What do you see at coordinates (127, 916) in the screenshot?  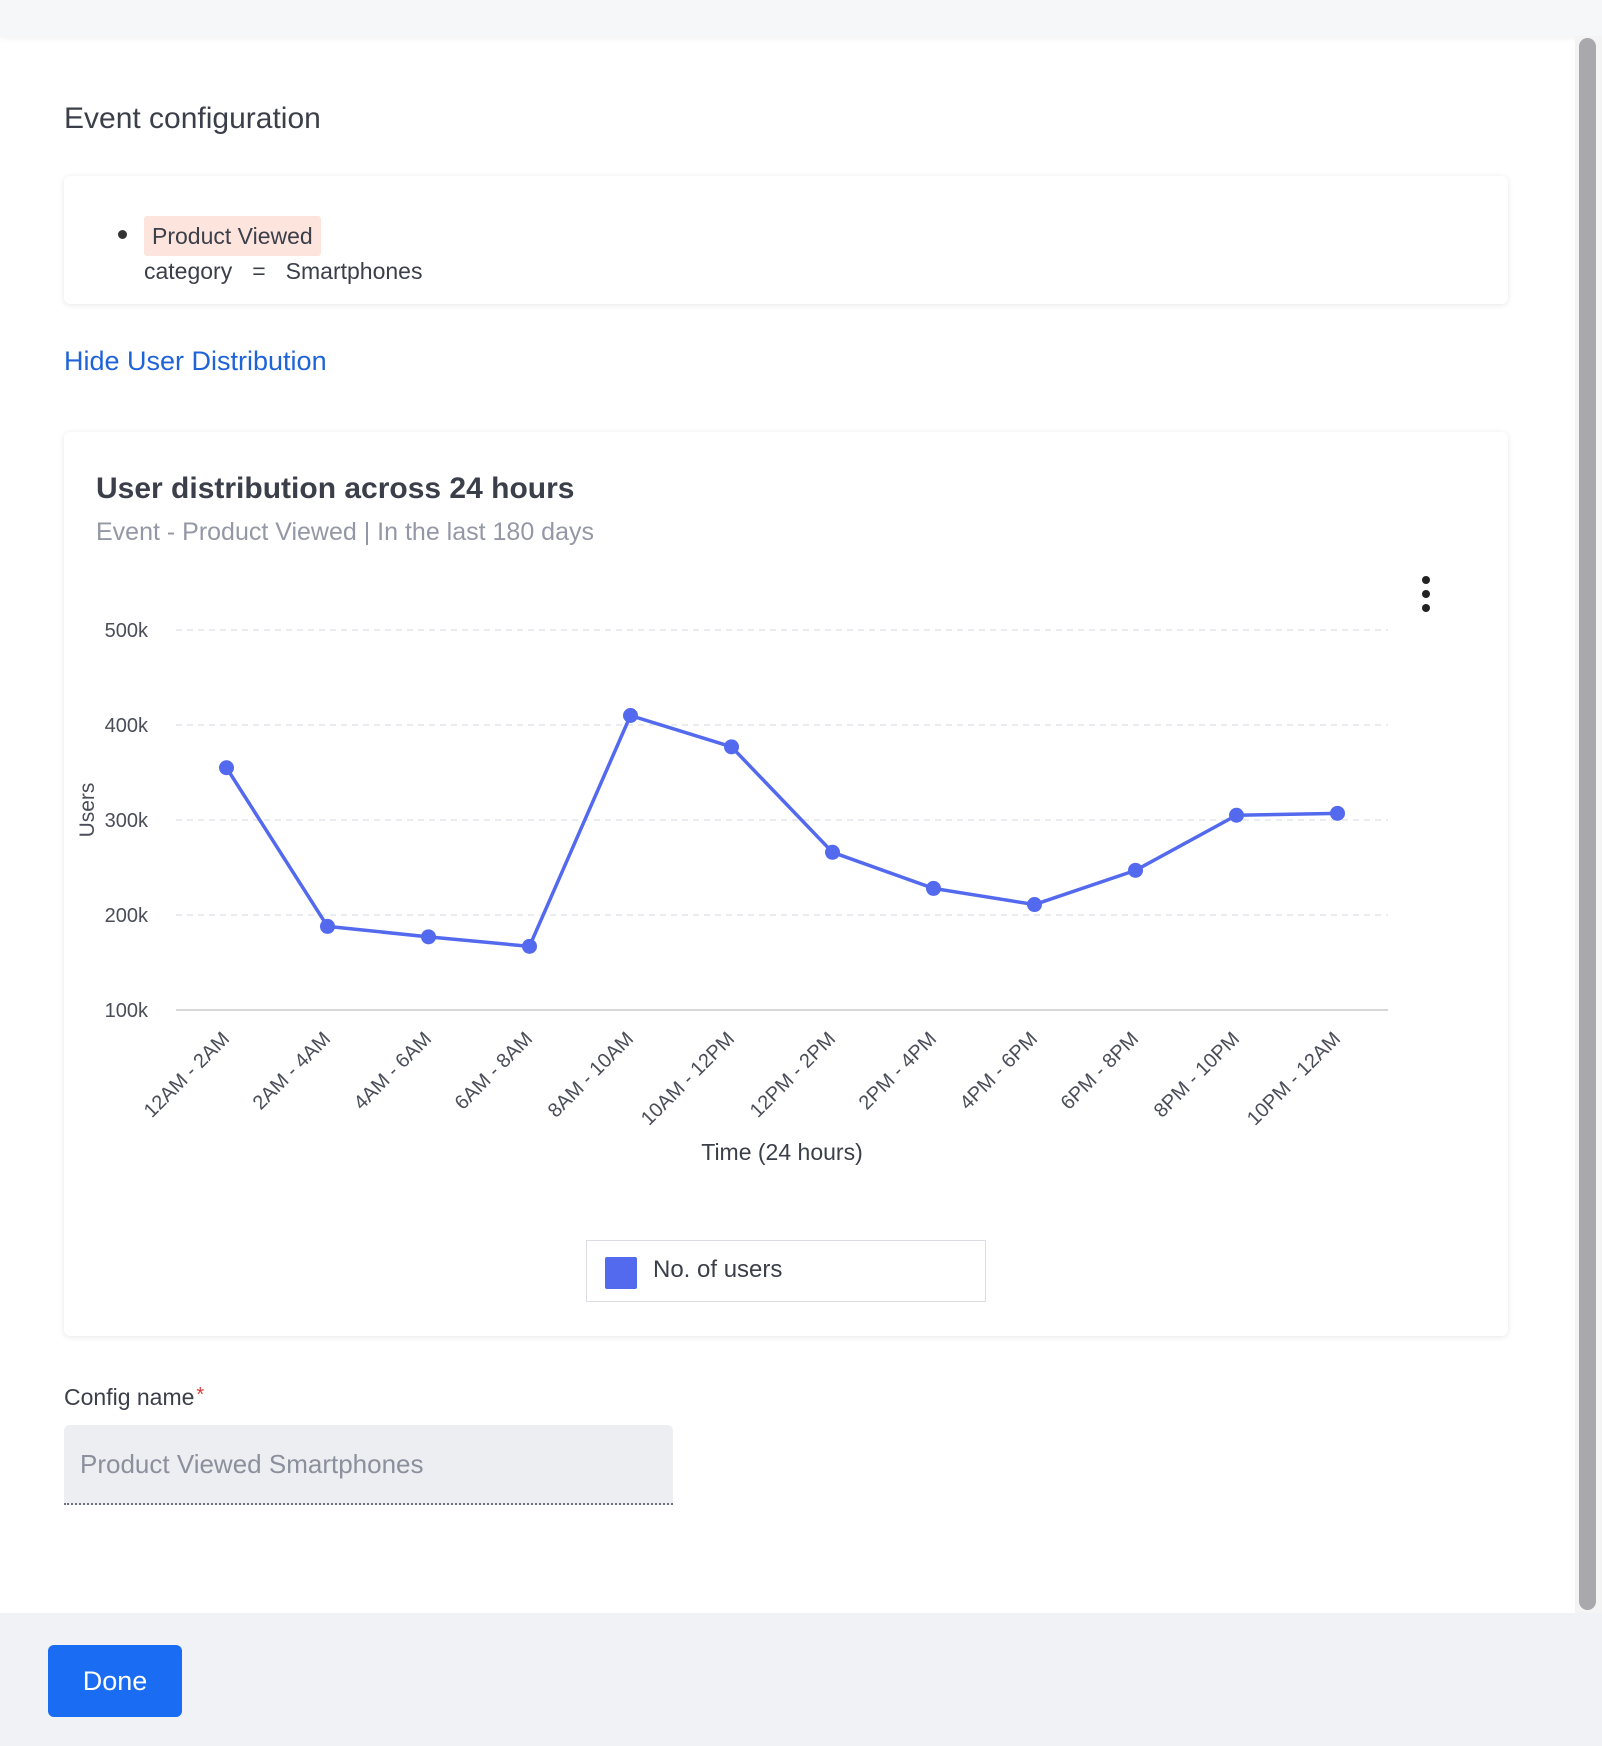 I see `y-tick-label: 200k` at bounding box center [127, 916].